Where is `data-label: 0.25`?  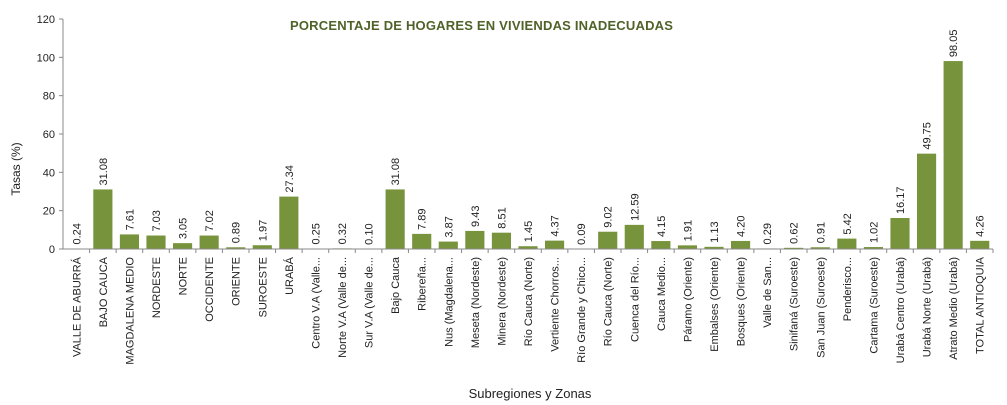
data-label: 0.25 is located at coordinates (316, 233).